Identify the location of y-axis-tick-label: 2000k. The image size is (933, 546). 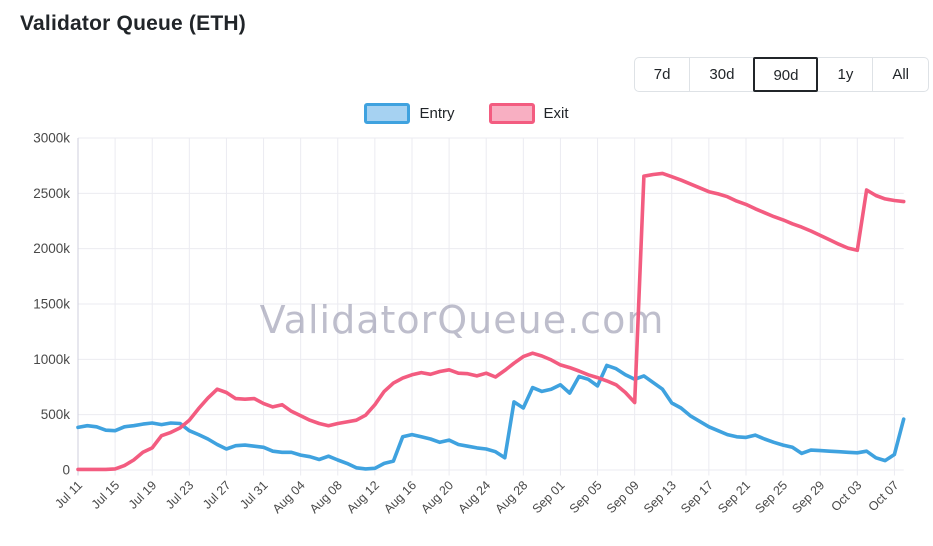
(51, 248).